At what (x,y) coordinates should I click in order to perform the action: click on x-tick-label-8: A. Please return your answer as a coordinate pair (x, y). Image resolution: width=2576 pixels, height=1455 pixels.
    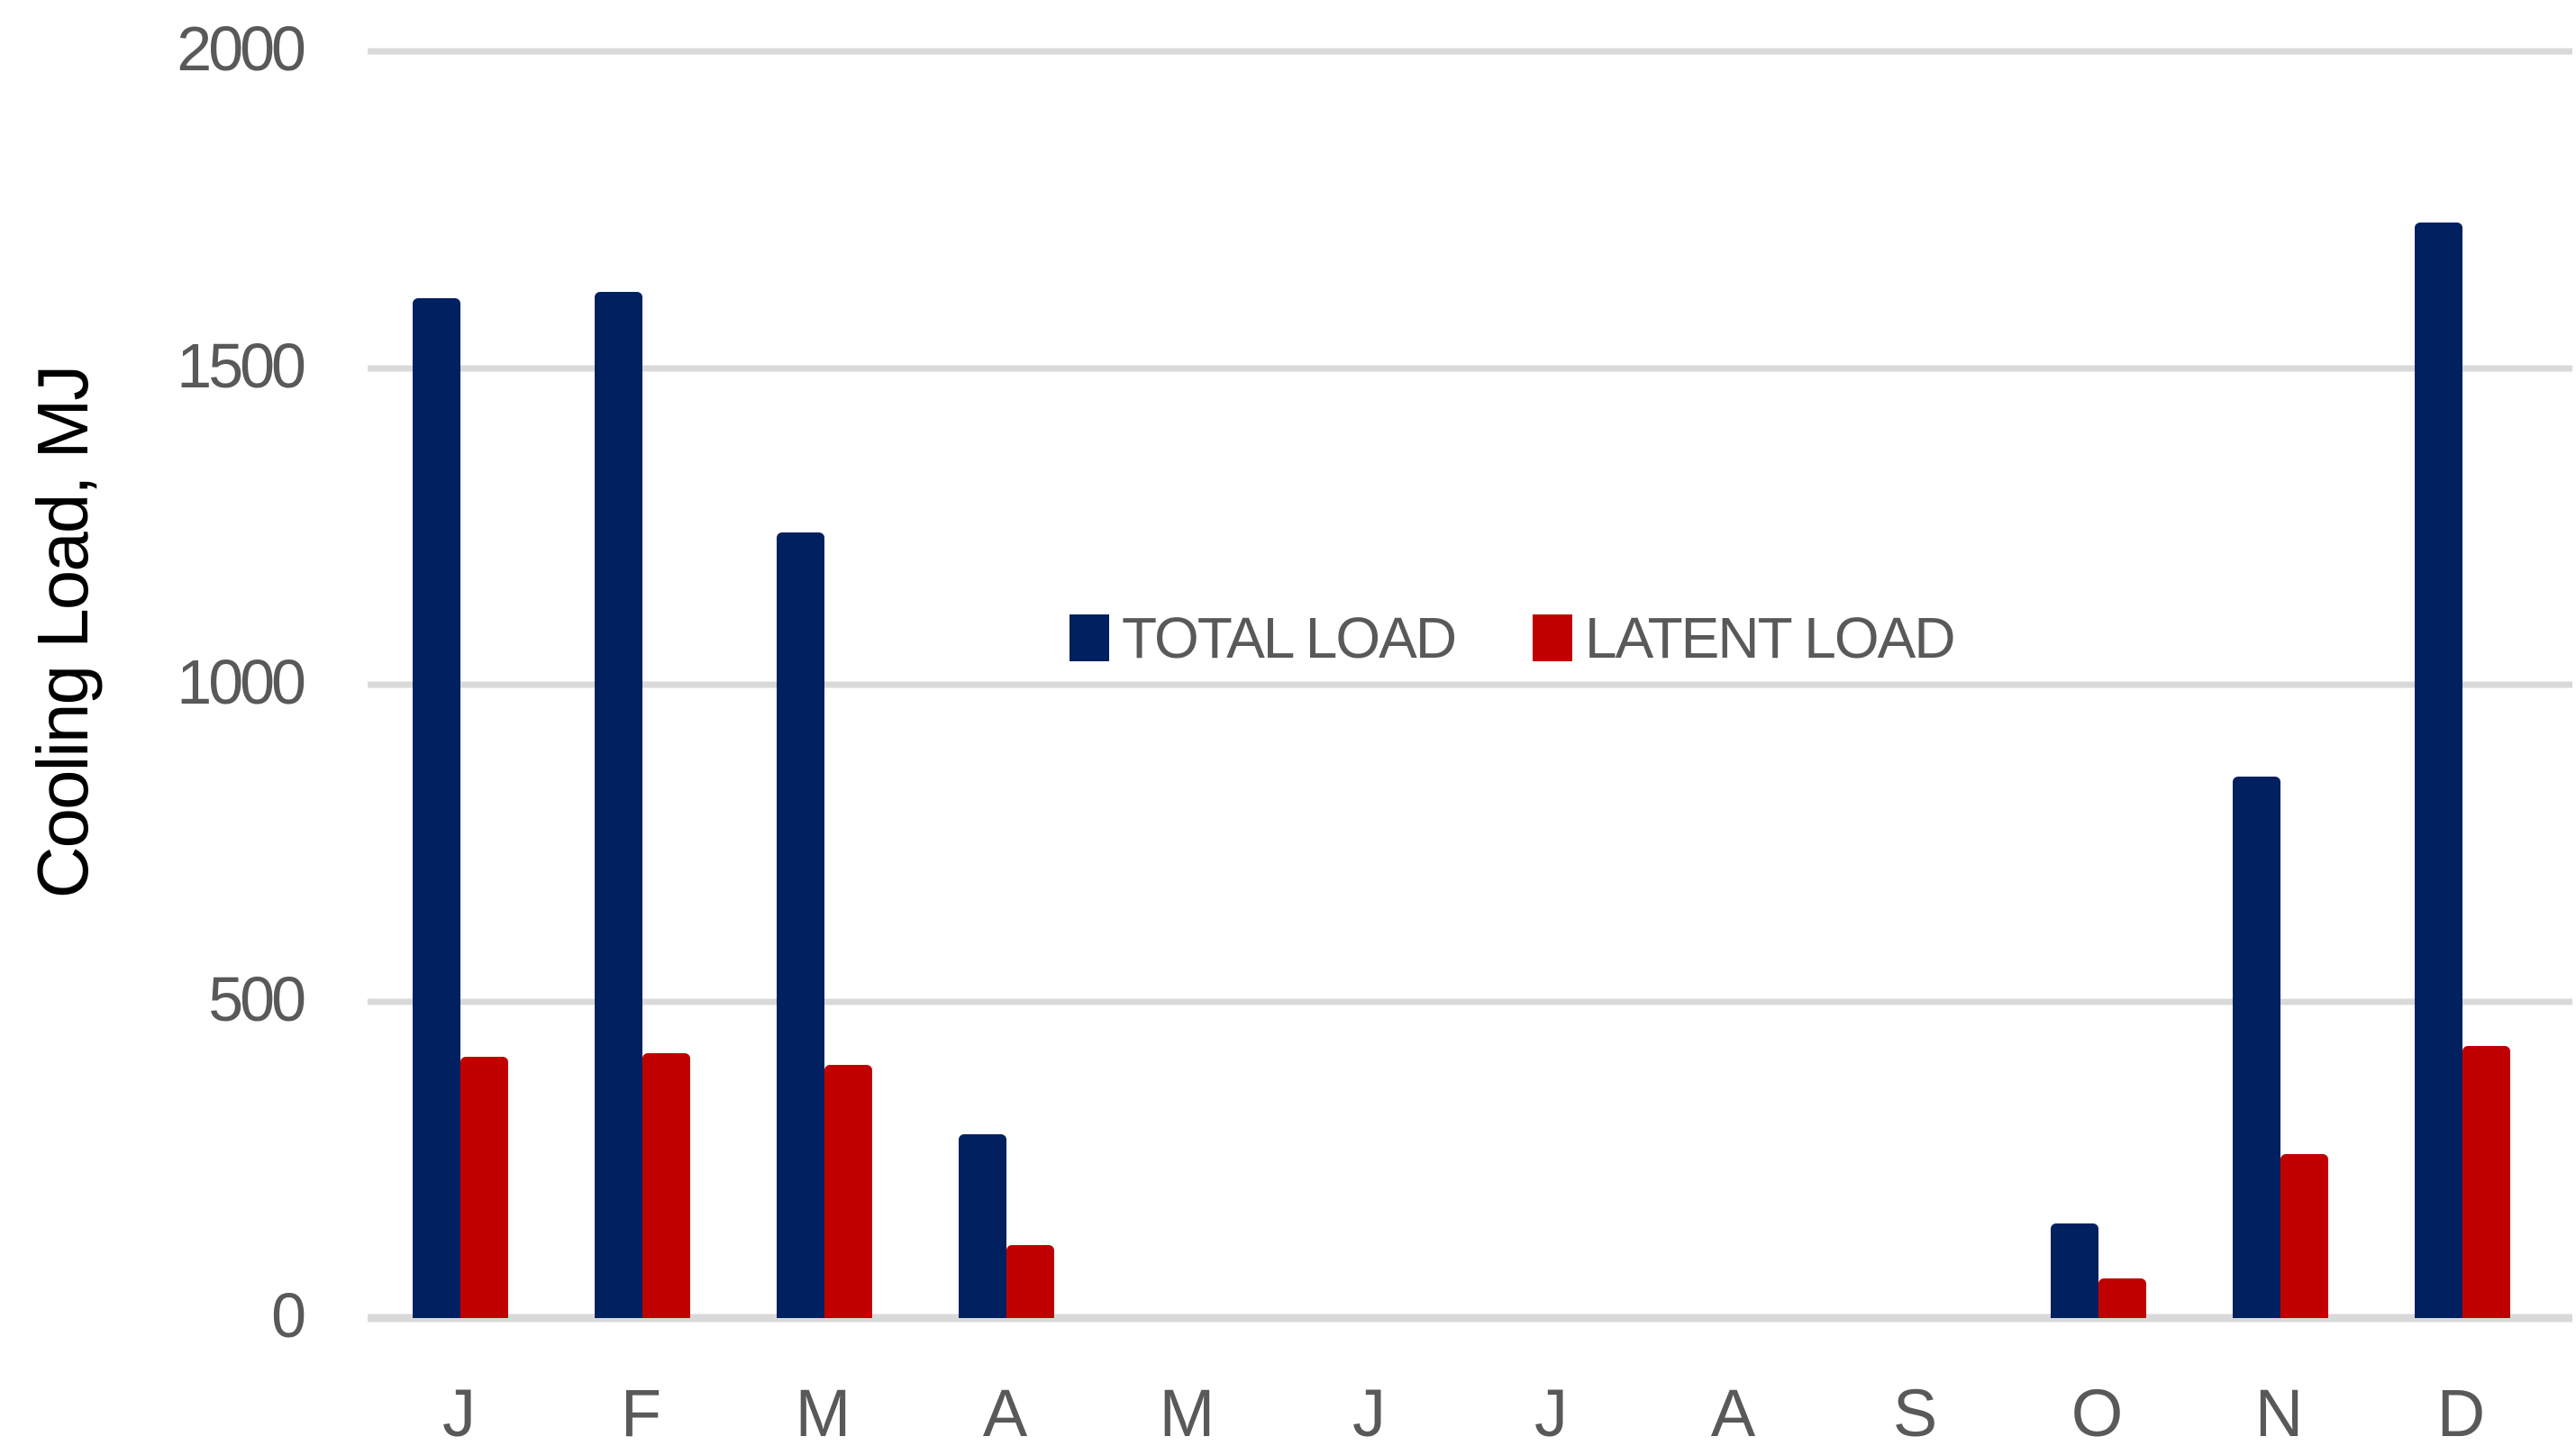
    Looking at the image, I should click on (1733, 1413).